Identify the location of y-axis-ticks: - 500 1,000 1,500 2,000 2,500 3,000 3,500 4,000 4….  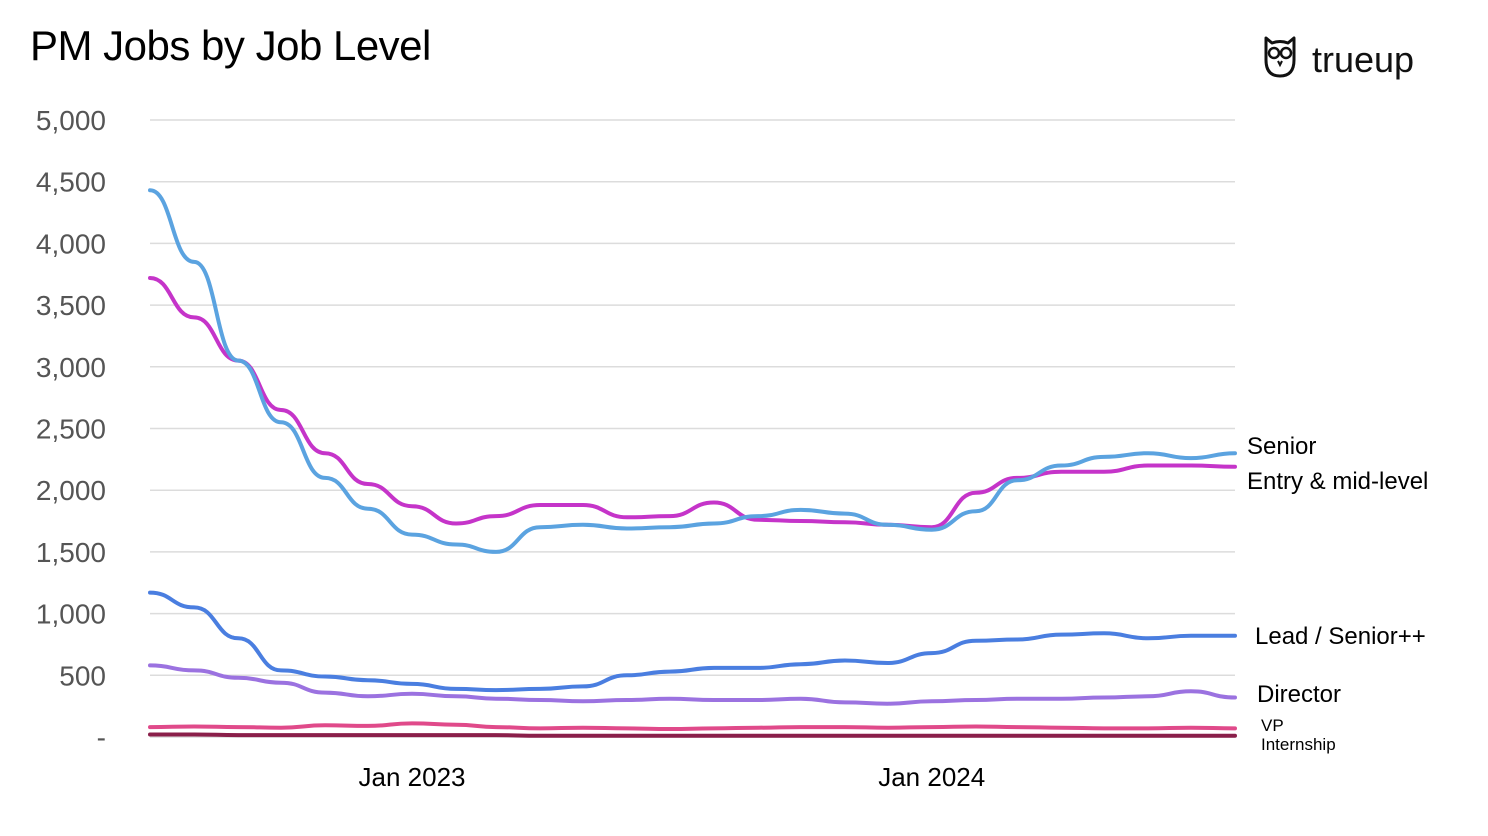
(71, 429).